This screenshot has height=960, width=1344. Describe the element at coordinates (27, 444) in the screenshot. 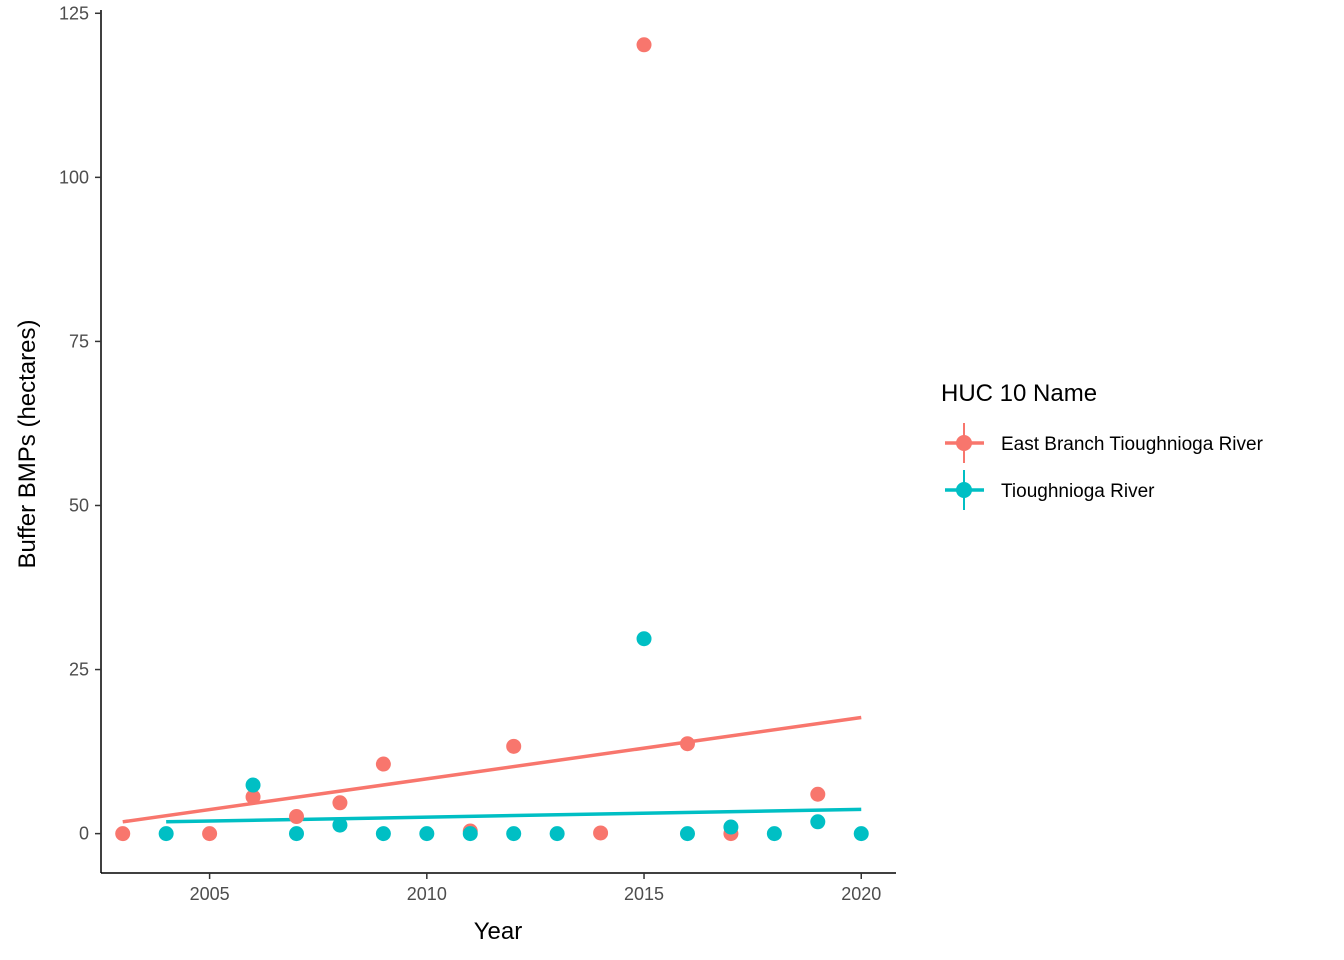

I see `y-axis-title: Buffer BMPs (hectares)` at that location.